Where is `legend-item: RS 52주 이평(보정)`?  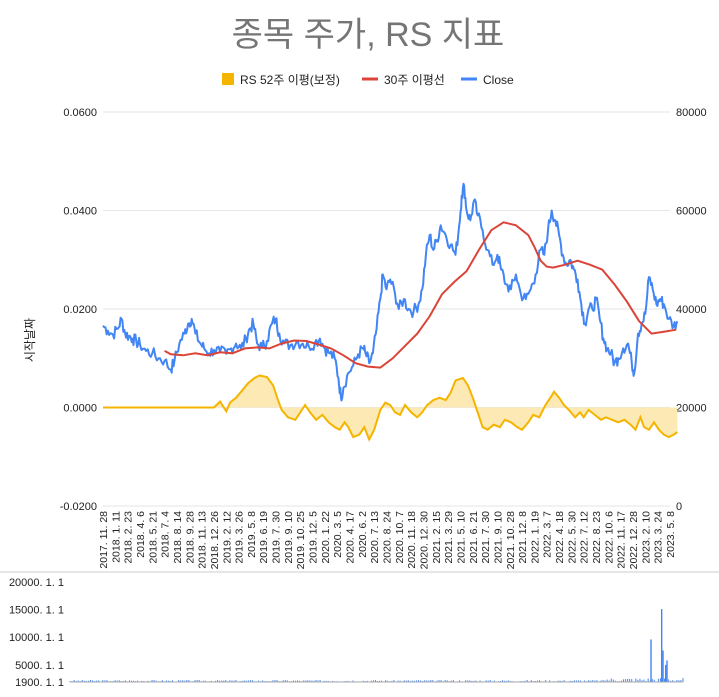 legend-item: RS 52주 이평(보정) is located at coordinates (281, 80).